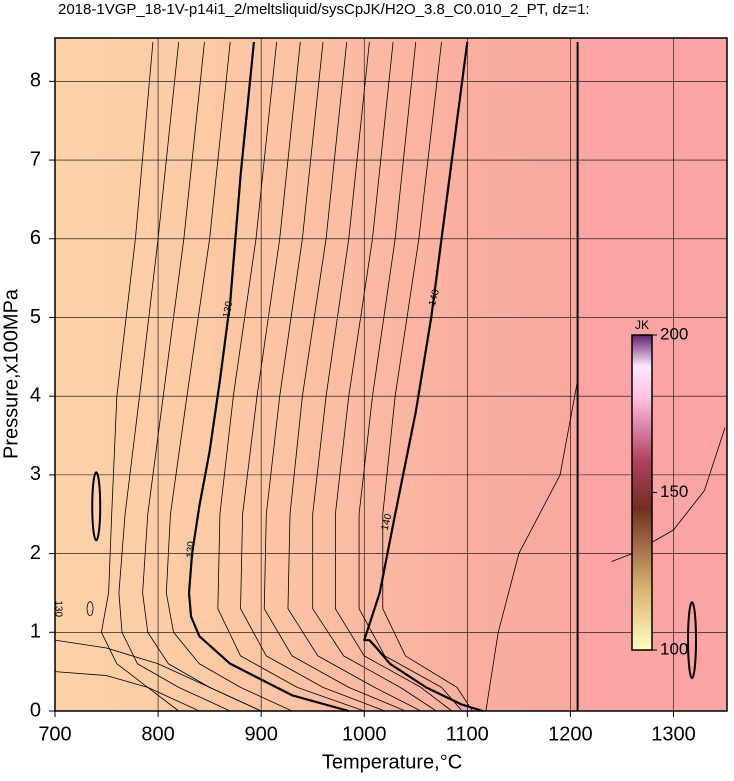 This screenshot has width=734, height=781. Describe the element at coordinates (674, 648) in the screenshot. I see `colorbar-tick-label: 100` at that location.